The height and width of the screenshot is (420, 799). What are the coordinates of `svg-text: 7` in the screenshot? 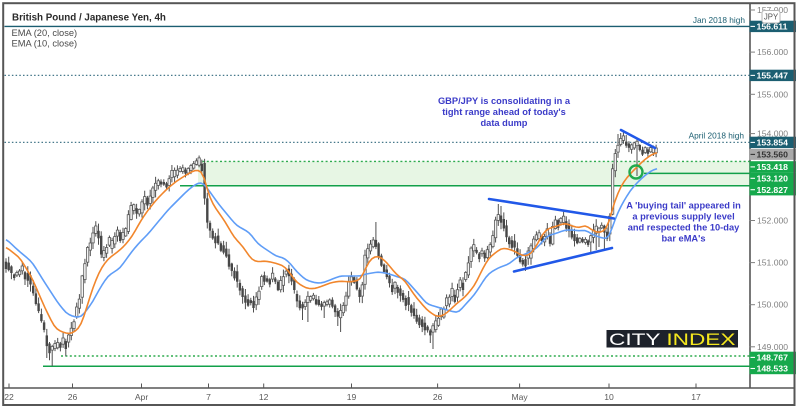 It's located at (208, 397).